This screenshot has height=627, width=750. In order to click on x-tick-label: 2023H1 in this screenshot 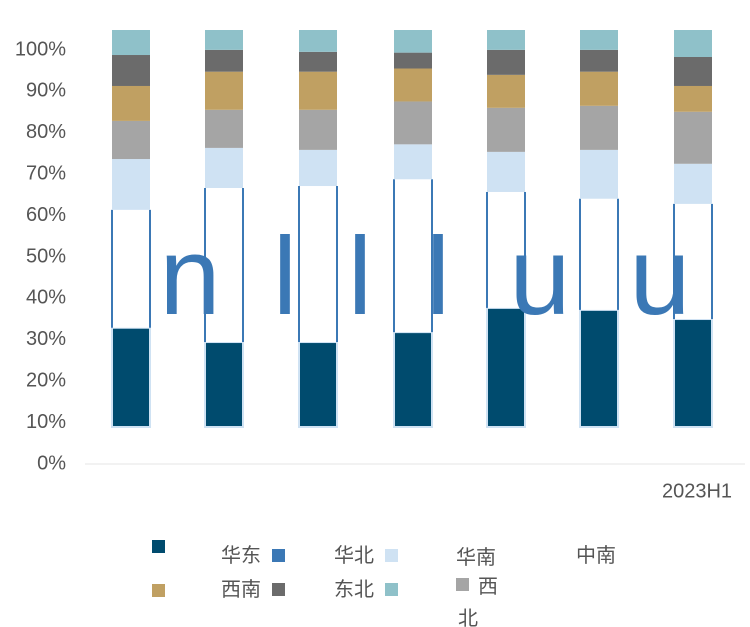, I will do `click(697, 491)`.